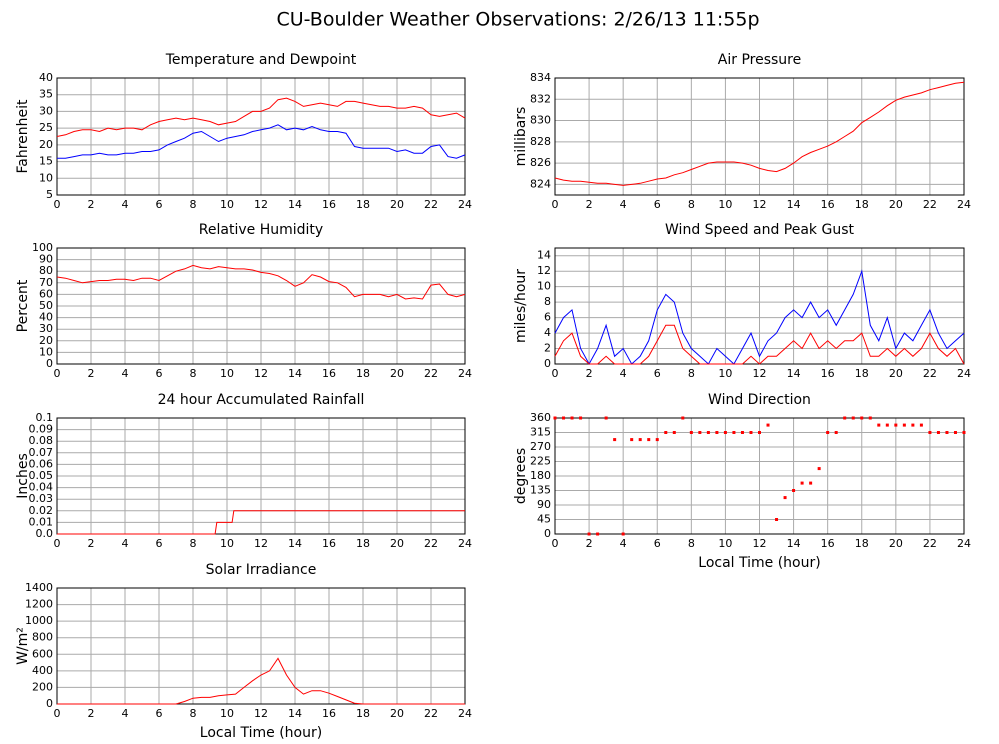 Image resolution: width=999 pixels, height=744 pixels. Describe the element at coordinates (261, 733) in the screenshot. I see `x-axis-label: Local Time (hour)` at that location.